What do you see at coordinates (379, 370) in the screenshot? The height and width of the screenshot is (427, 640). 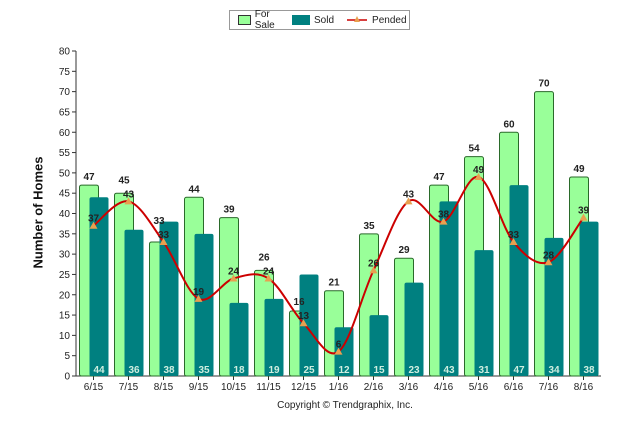 I see `sold-label: 15` at bounding box center [379, 370].